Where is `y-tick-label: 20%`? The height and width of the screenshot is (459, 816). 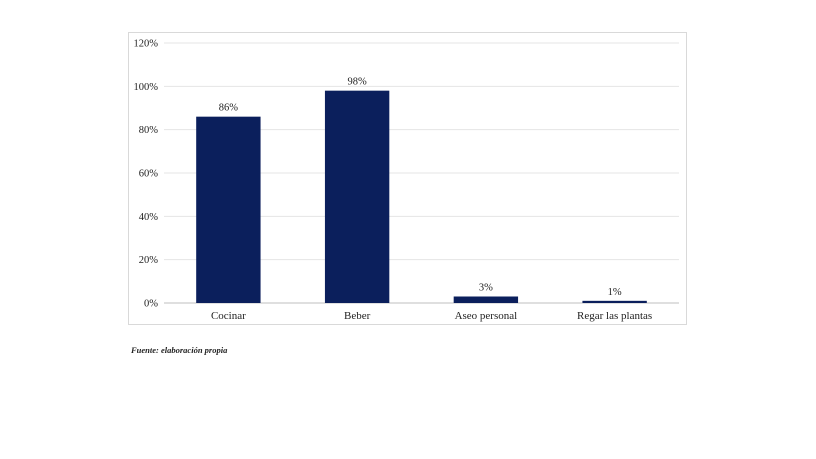 y-tick-label: 20% is located at coordinates (149, 260).